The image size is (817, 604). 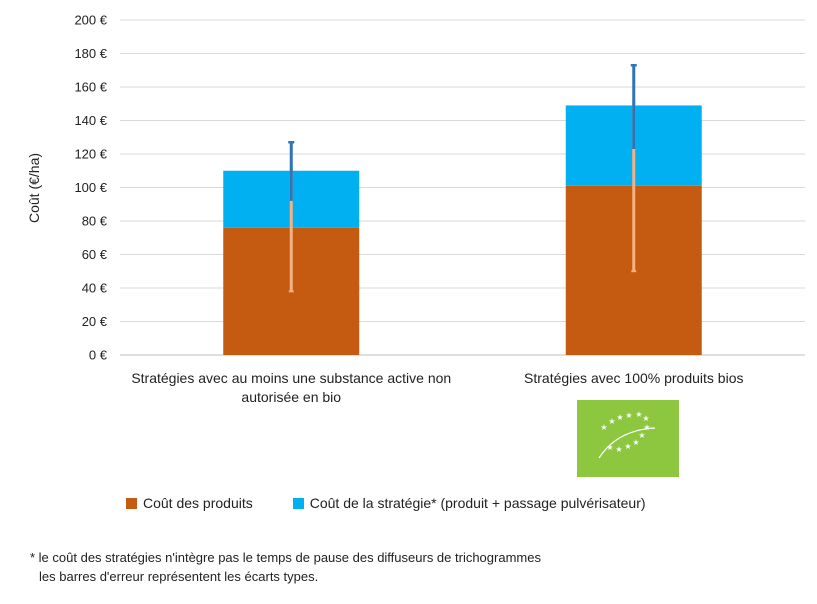 I want to click on logo-stars: ★ ★ ★ ★★★★★★★★★, so click(x=627, y=434).